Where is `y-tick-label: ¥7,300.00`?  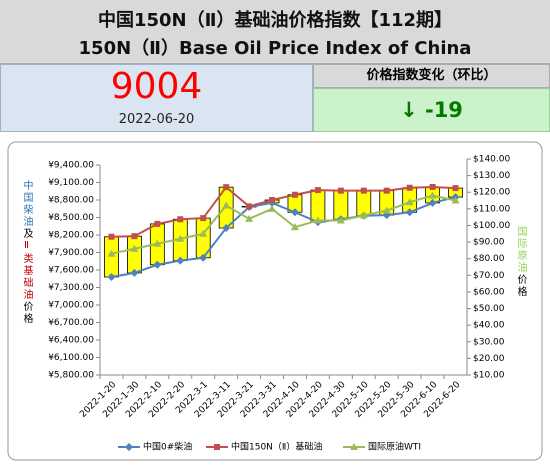 y-tick-label: ¥7,300.00 is located at coordinates (71, 288).